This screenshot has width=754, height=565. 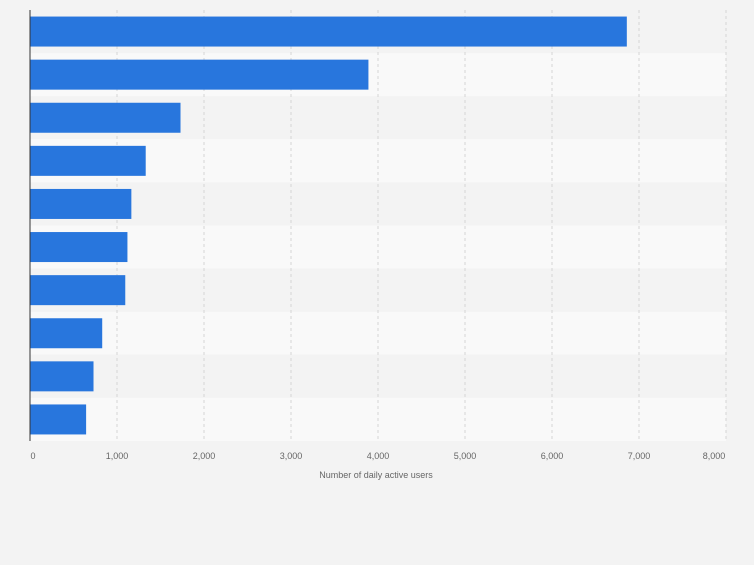 I want to click on x-tick-label: 1,000, so click(x=117, y=456).